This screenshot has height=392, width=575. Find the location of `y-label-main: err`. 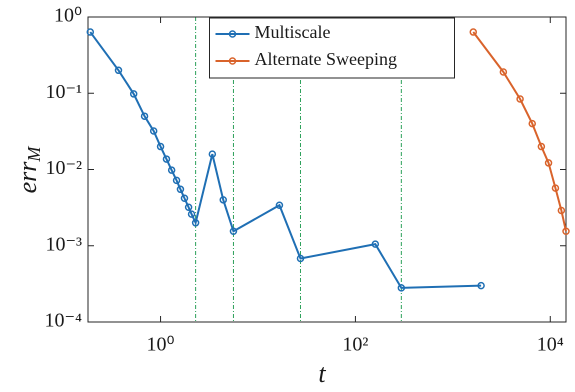

y-label-main: err is located at coordinates (27, 177).